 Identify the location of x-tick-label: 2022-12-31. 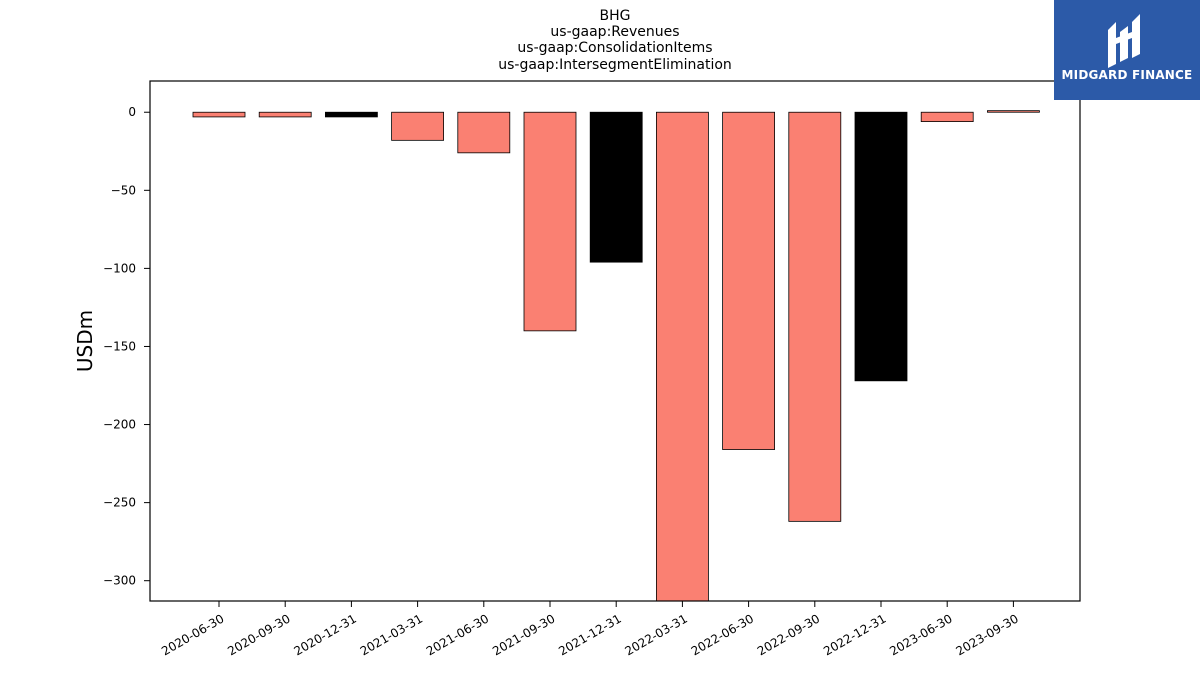
(854, 634).